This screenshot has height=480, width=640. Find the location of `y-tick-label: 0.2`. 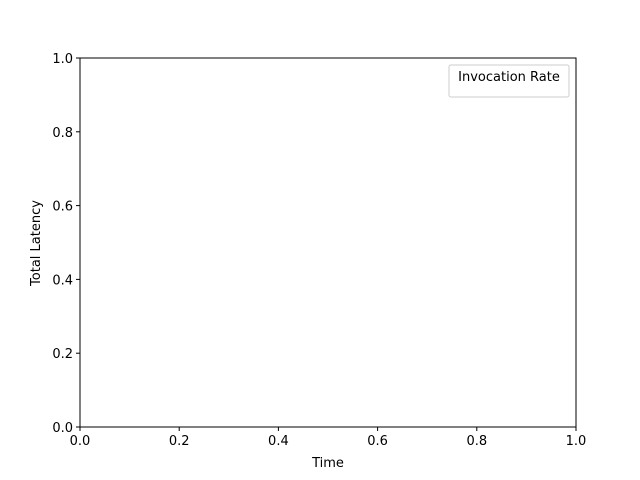

y-tick-label: 0.2 is located at coordinates (62, 354).